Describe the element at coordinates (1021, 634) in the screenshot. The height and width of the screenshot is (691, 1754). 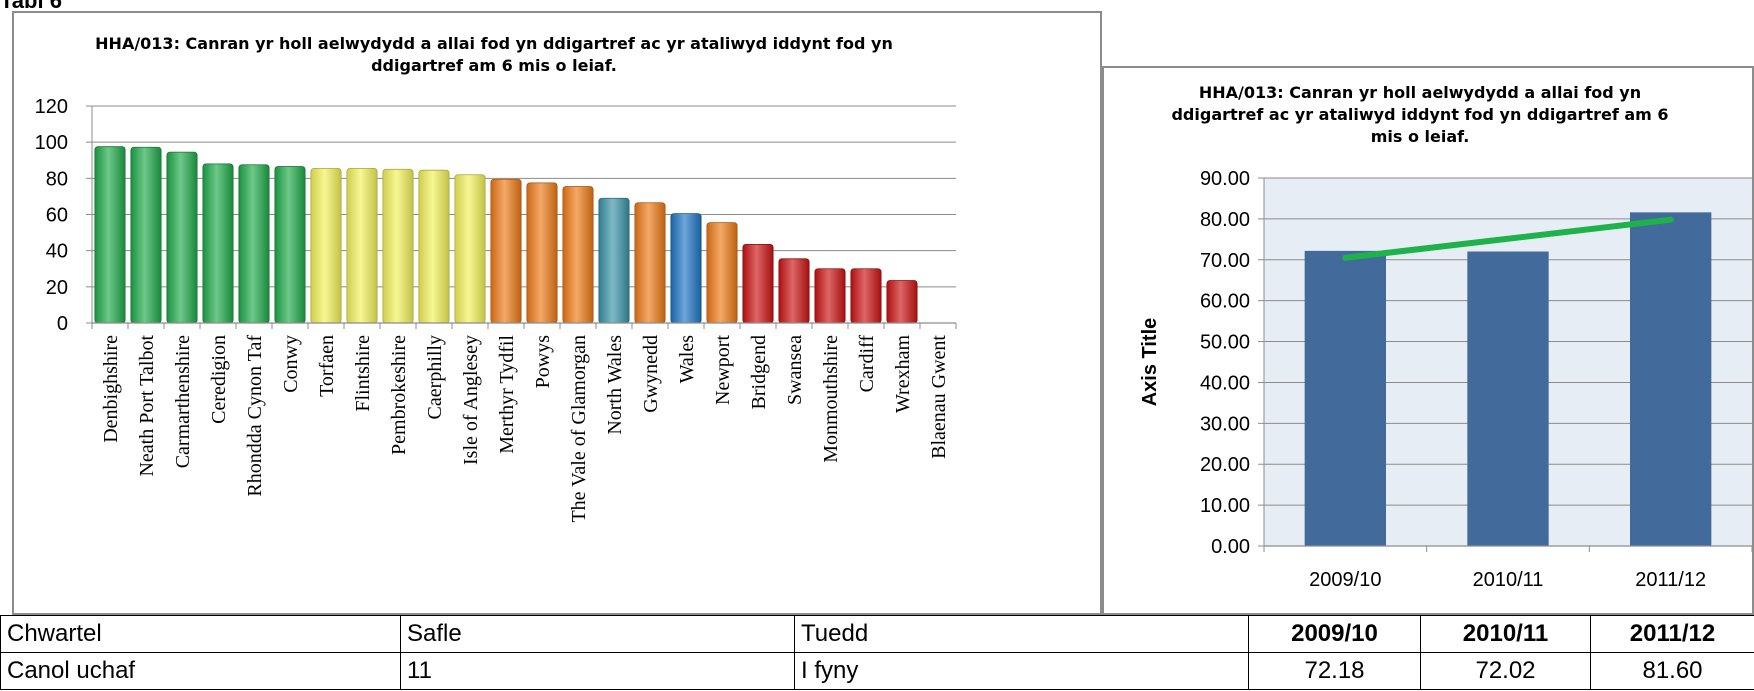
I see `header-trend: Tuedd` at that location.